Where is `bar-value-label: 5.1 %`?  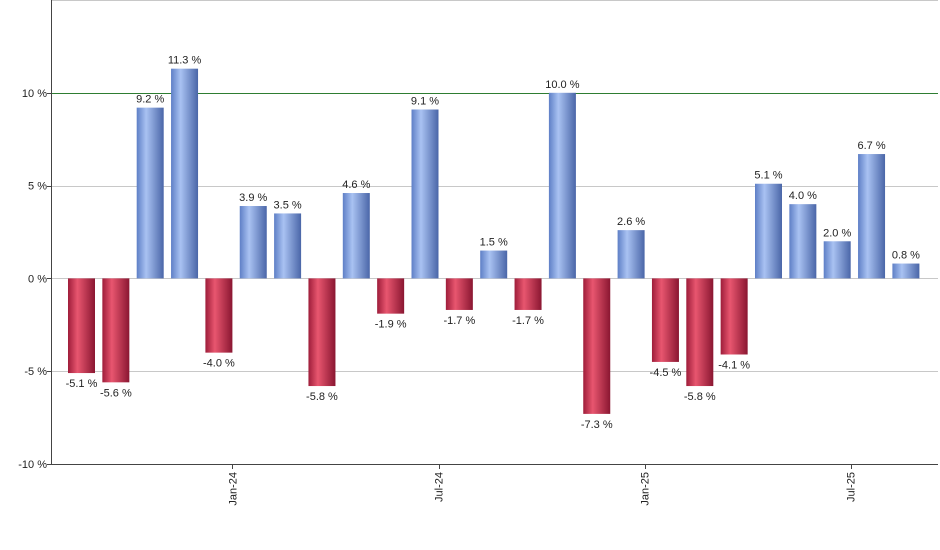 bar-value-label: 5.1 % is located at coordinates (768, 176).